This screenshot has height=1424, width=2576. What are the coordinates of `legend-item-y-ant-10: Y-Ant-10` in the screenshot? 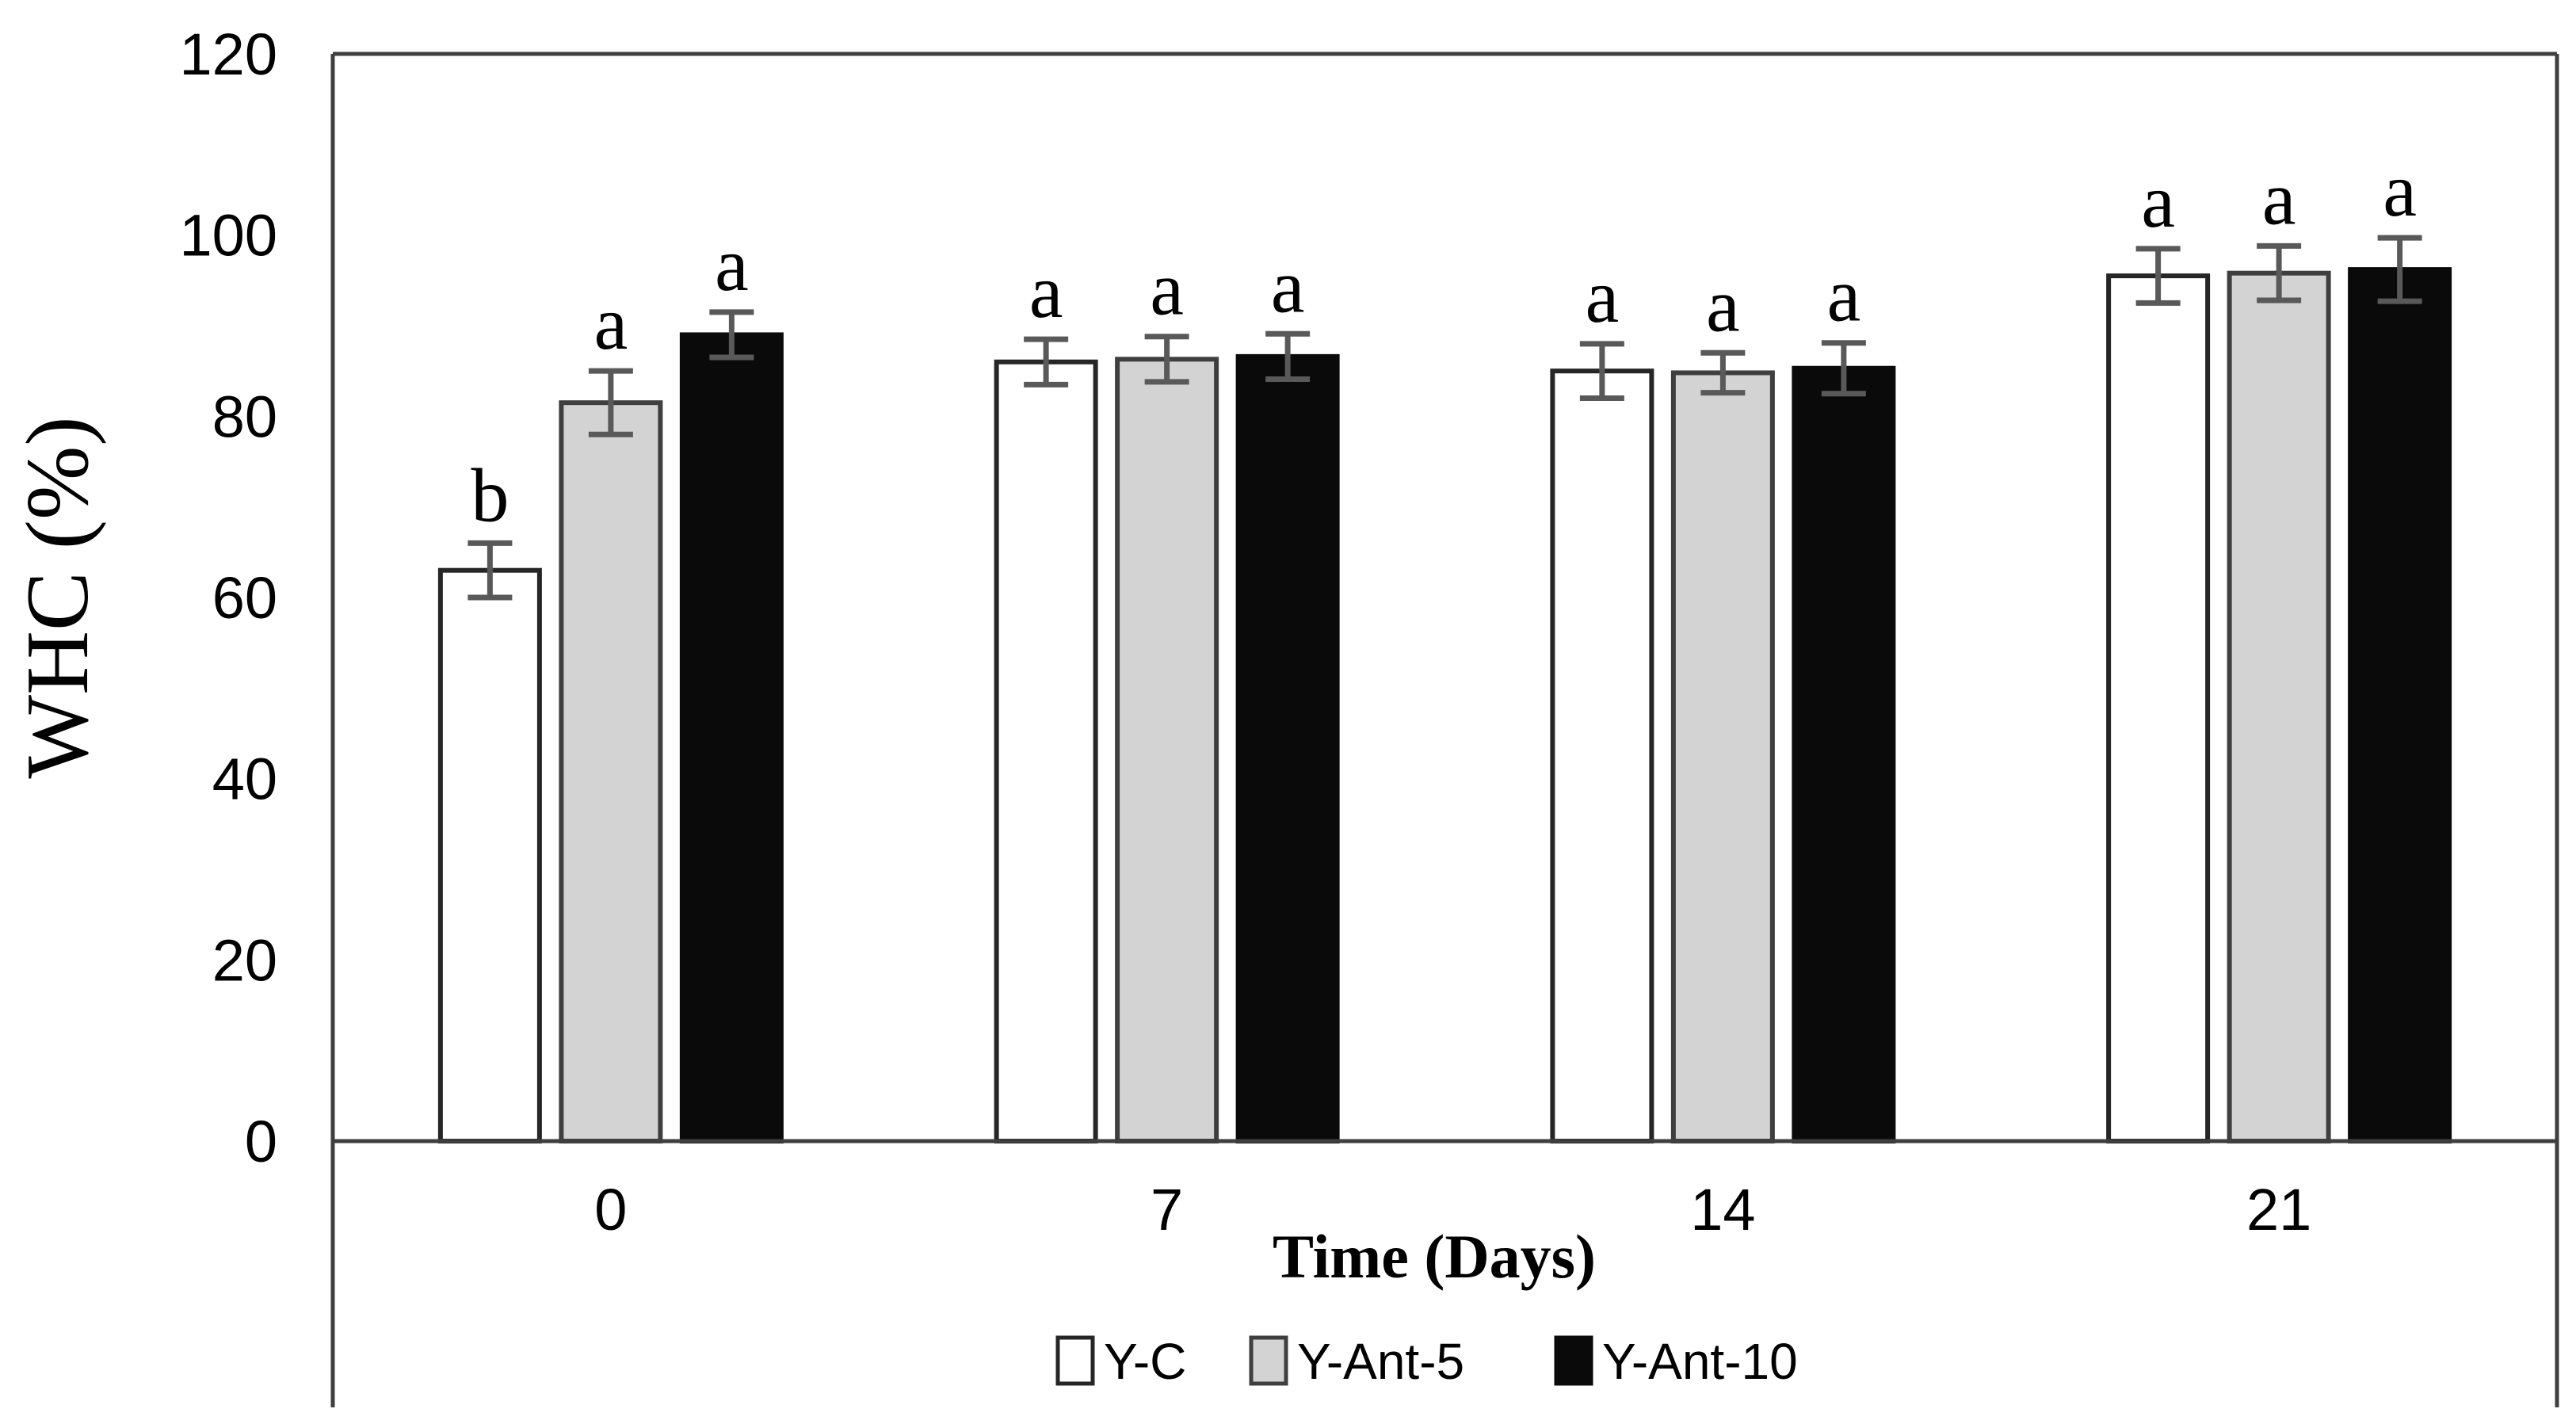 It's located at (1676, 1361).